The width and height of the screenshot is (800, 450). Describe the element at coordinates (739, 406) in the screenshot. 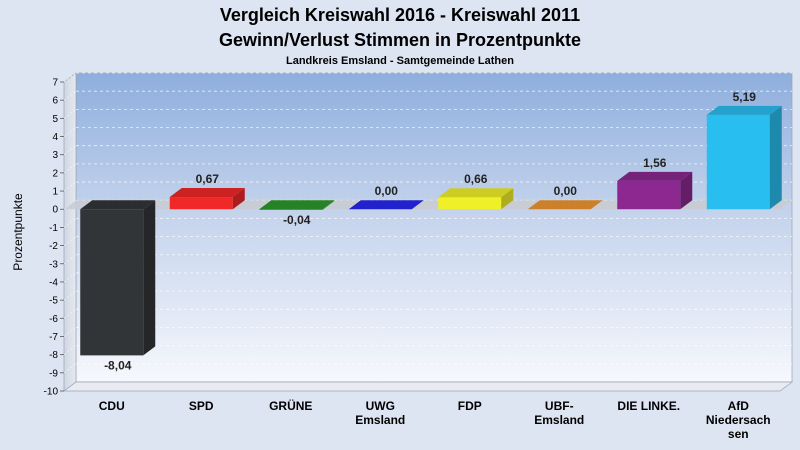

I see `x-tick-label: AfD` at that location.